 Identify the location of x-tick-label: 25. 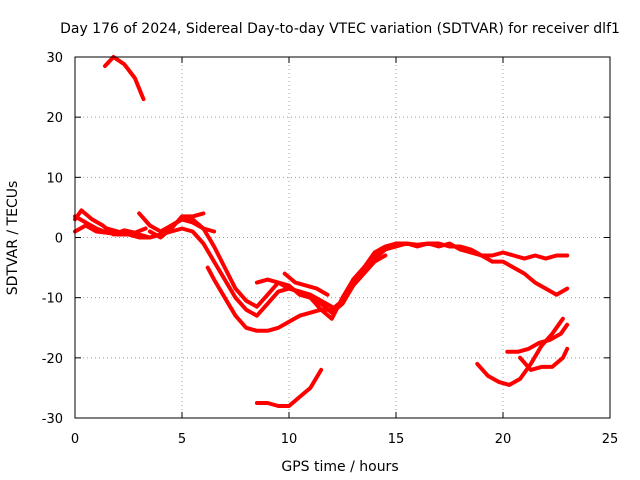
(610, 439).